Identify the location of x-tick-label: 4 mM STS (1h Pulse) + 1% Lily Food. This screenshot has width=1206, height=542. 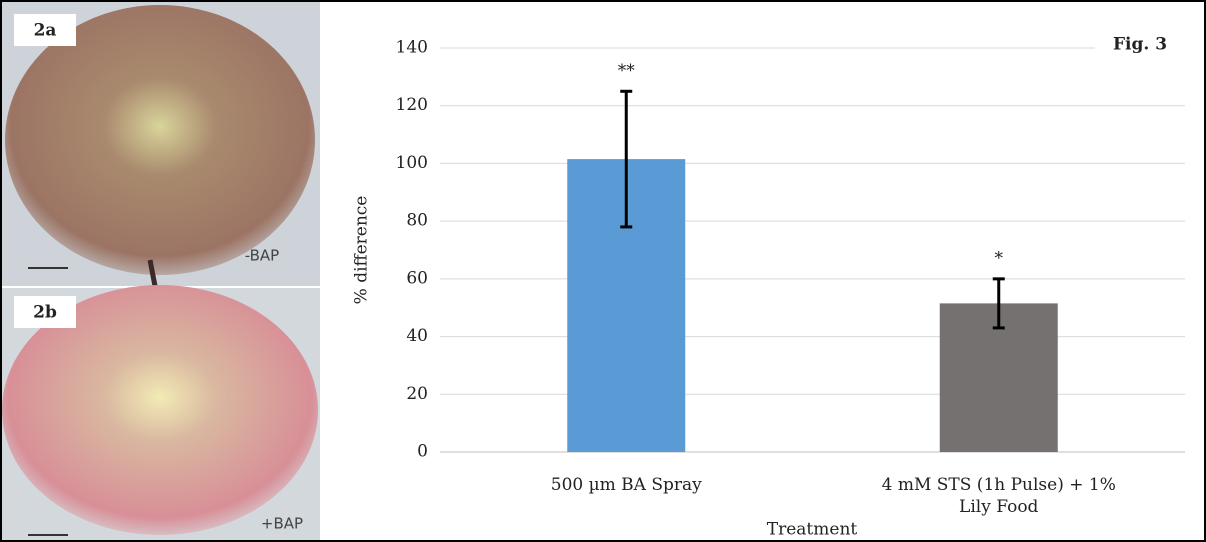
(998, 496).